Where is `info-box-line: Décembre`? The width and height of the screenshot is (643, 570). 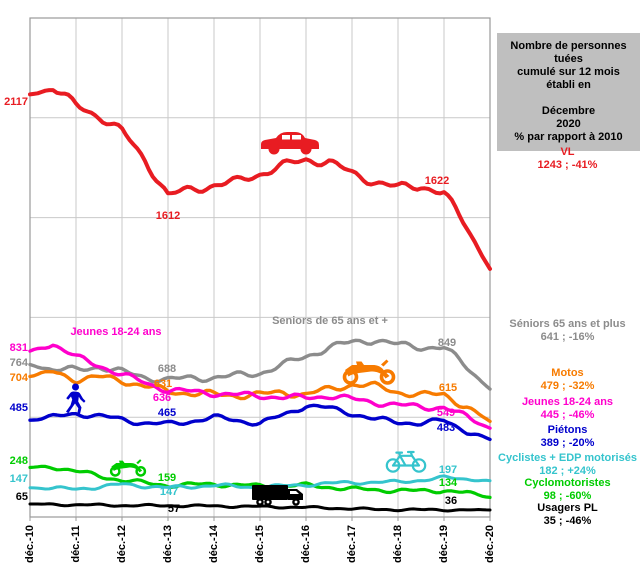 info-box-line: Décembre is located at coordinates (568, 111).